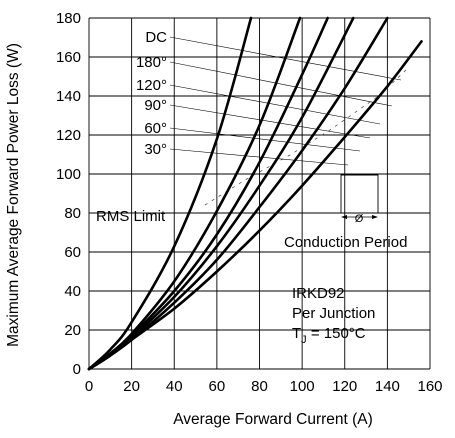 The width and height of the screenshot is (455, 438). I want to click on y-tick-label: 80, so click(72, 213).